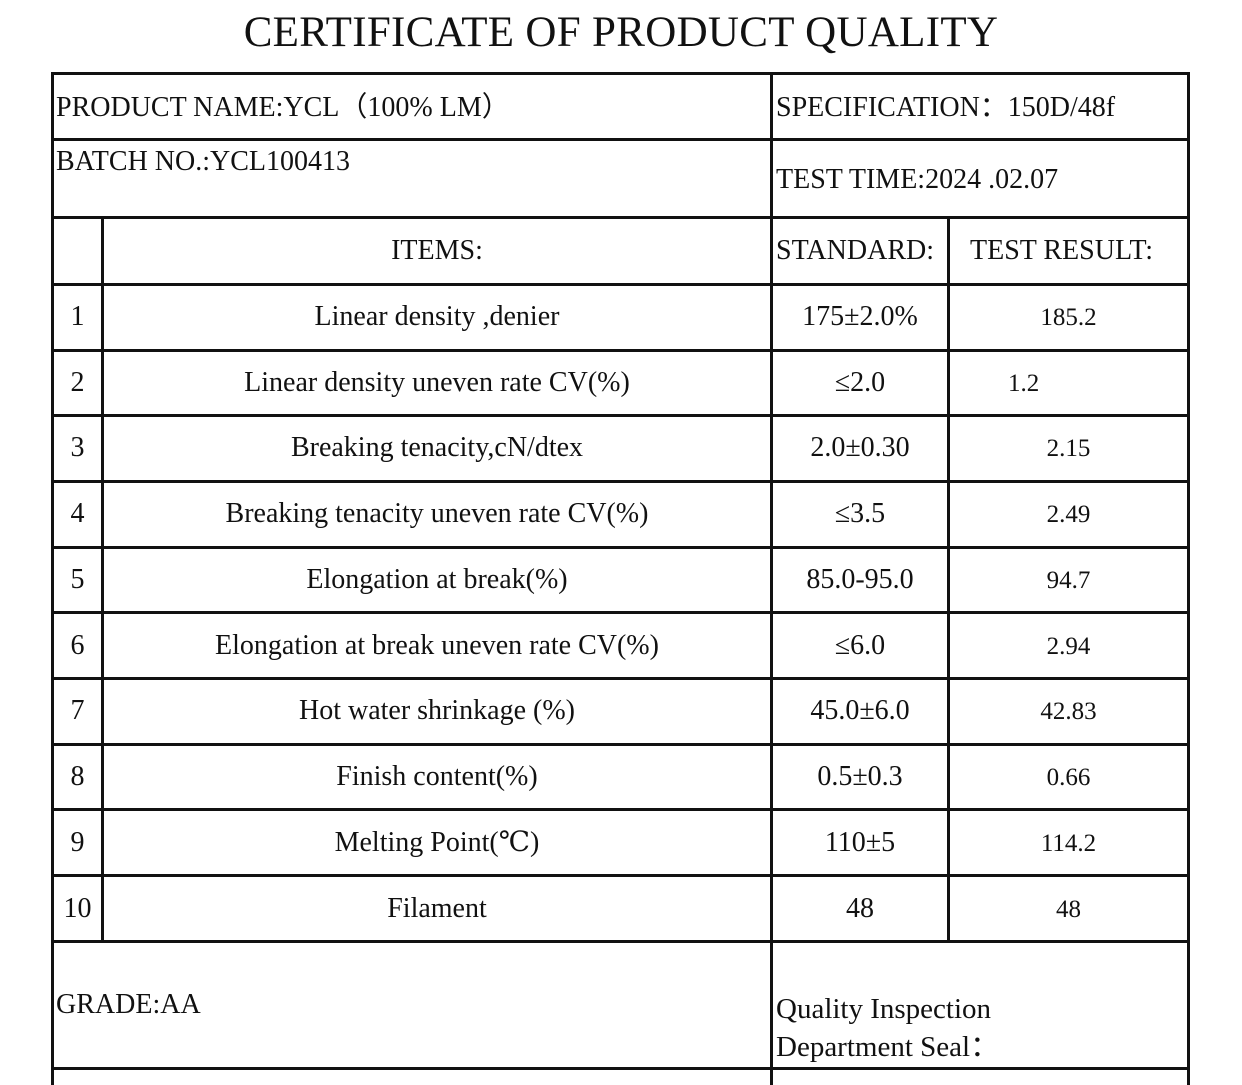 The image size is (1242, 1085). I want to click on test-result-value: 2.49, so click(1068, 514).